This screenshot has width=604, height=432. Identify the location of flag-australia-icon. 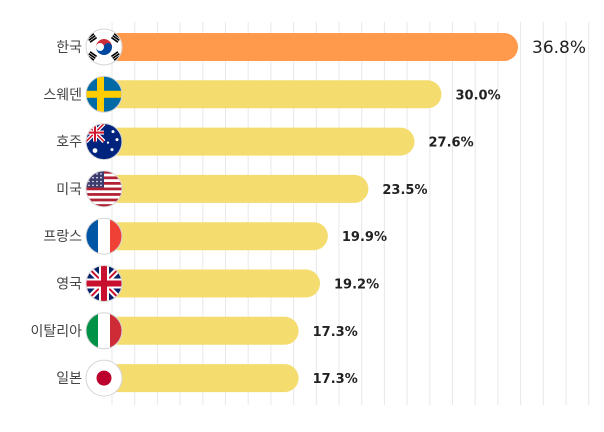
(104, 142).